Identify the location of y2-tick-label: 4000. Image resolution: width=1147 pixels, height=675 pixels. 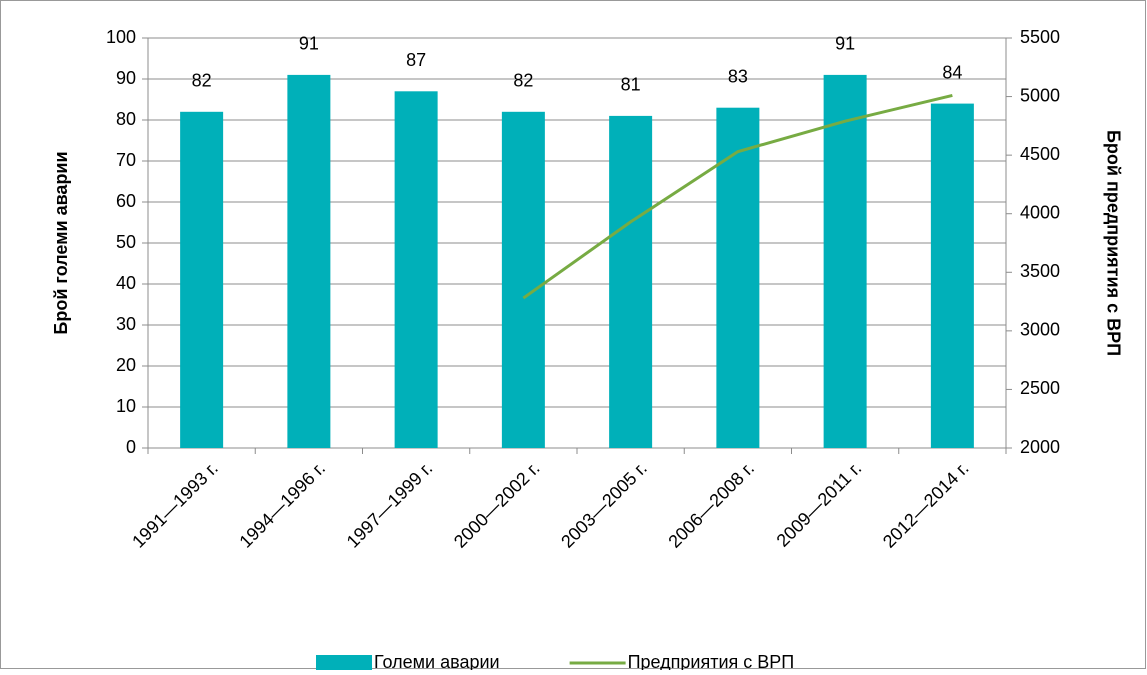
(1040, 212).